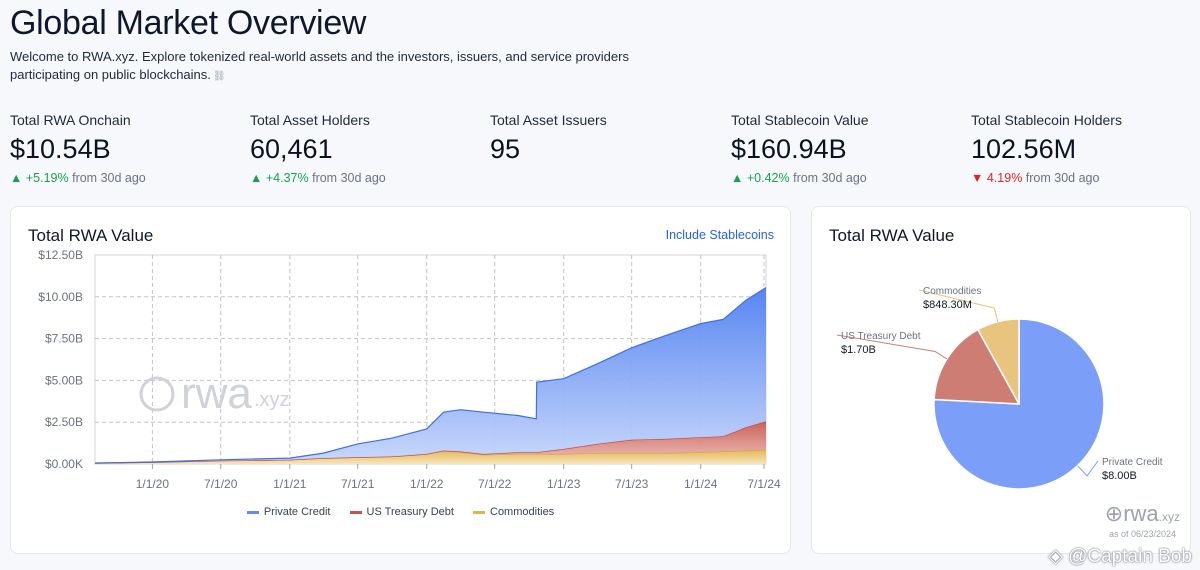 The width and height of the screenshot is (1200, 570). Describe the element at coordinates (1120, 556) in the screenshot. I see `credit-watermark: ◈ @Captain Bob` at that location.